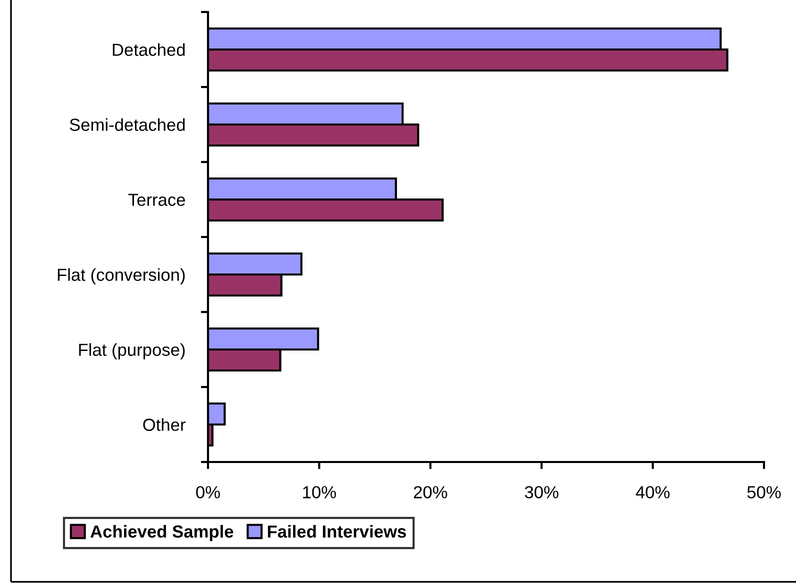 The width and height of the screenshot is (796, 583). I want to click on legend-label: Failed Interviews, so click(337, 531).